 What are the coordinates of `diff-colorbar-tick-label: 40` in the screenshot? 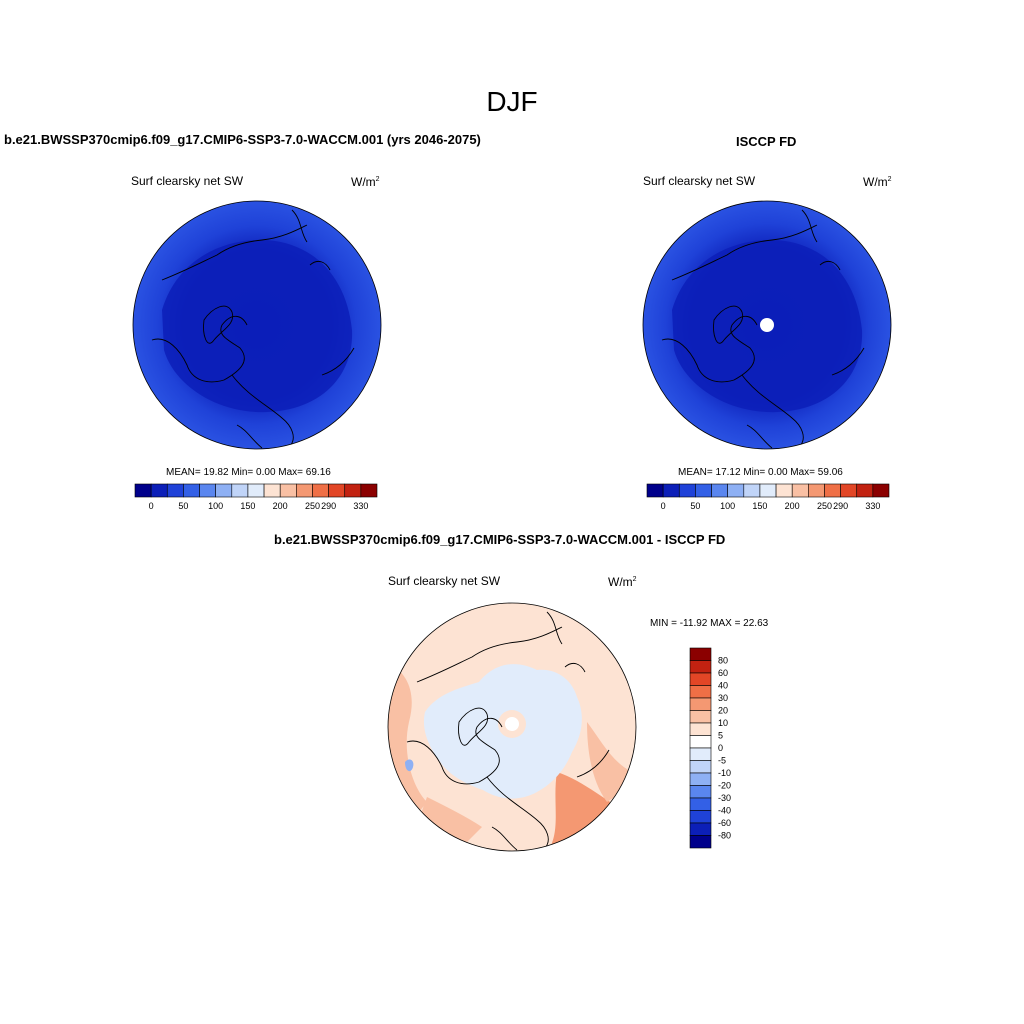 It's located at (723, 686).